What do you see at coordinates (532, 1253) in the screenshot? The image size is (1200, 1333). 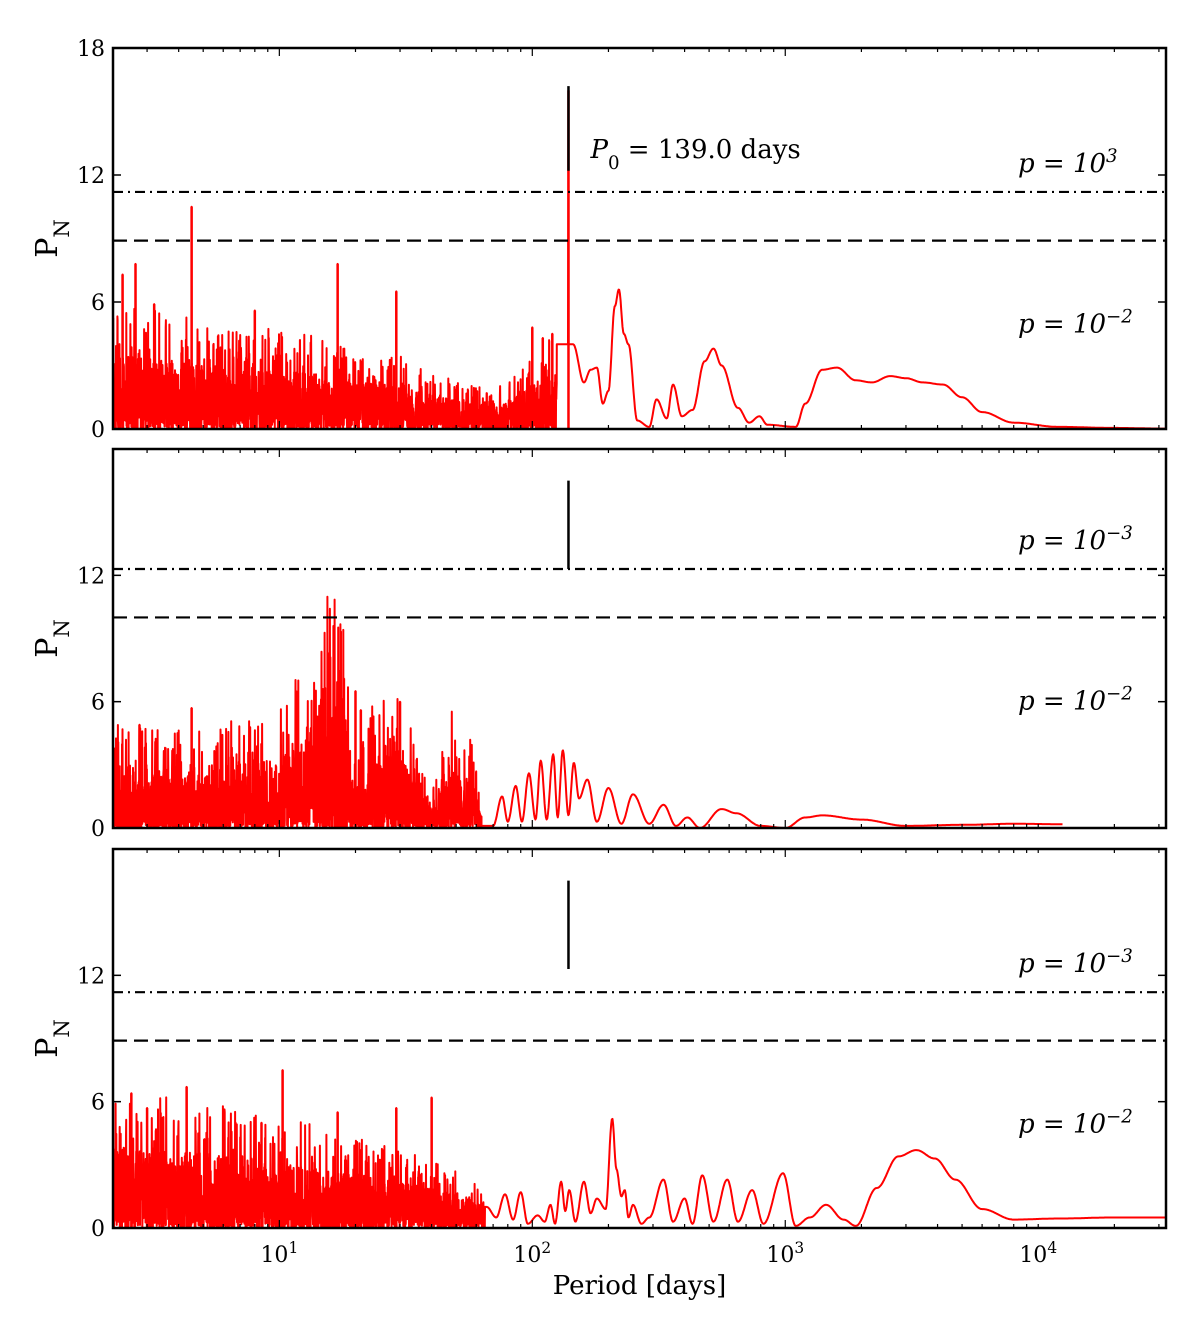 I see `x-tick-label: 10²` at bounding box center [532, 1253].